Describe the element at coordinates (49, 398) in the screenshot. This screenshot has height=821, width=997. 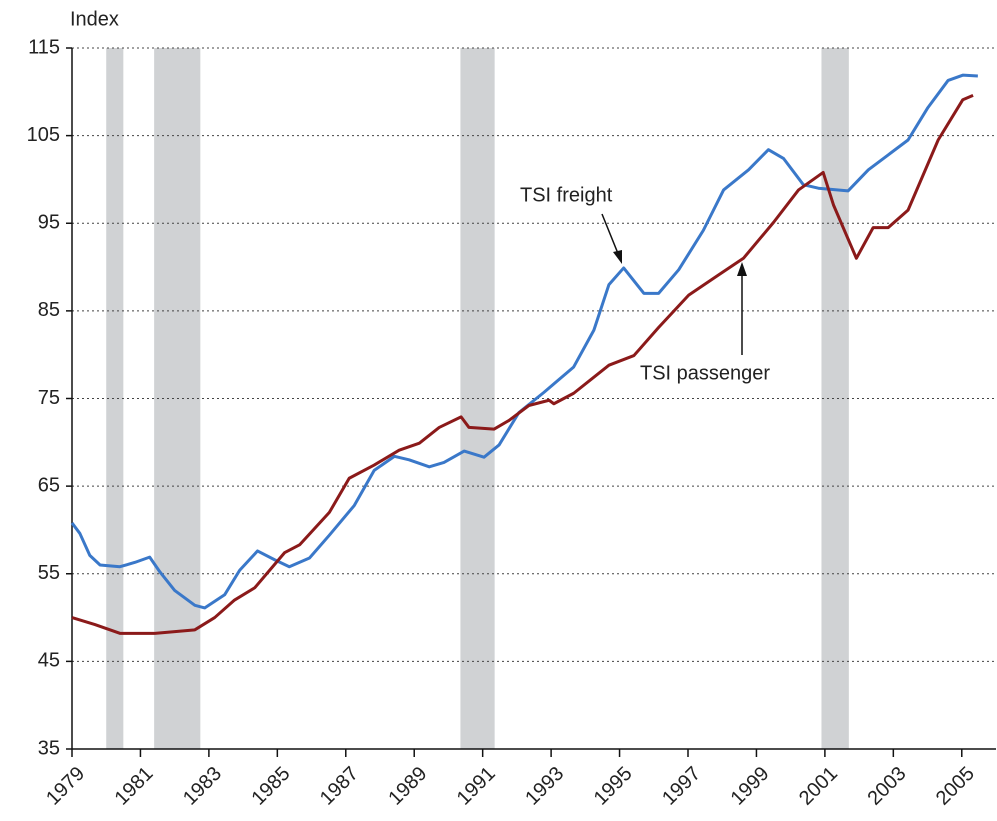
I see `y-tick-label: 75` at that location.